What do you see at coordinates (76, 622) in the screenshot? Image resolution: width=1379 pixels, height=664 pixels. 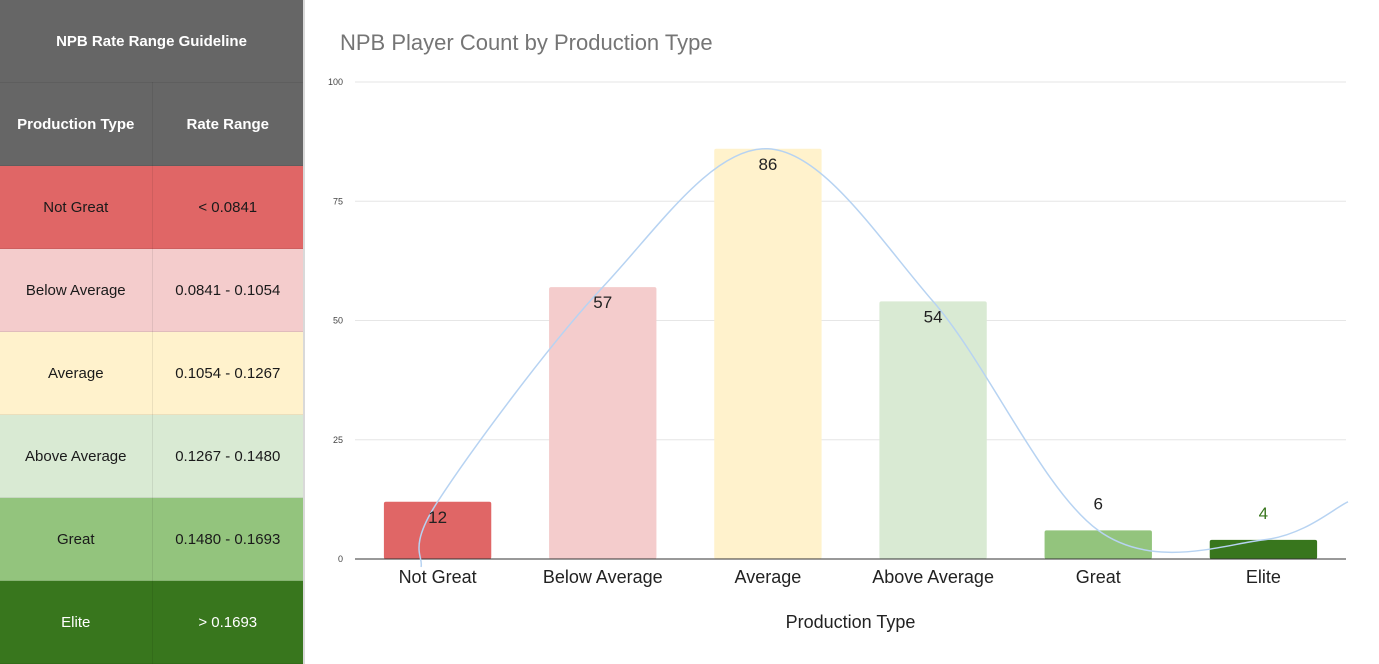 I see `guide-production-type-cell: Elite` at bounding box center [76, 622].